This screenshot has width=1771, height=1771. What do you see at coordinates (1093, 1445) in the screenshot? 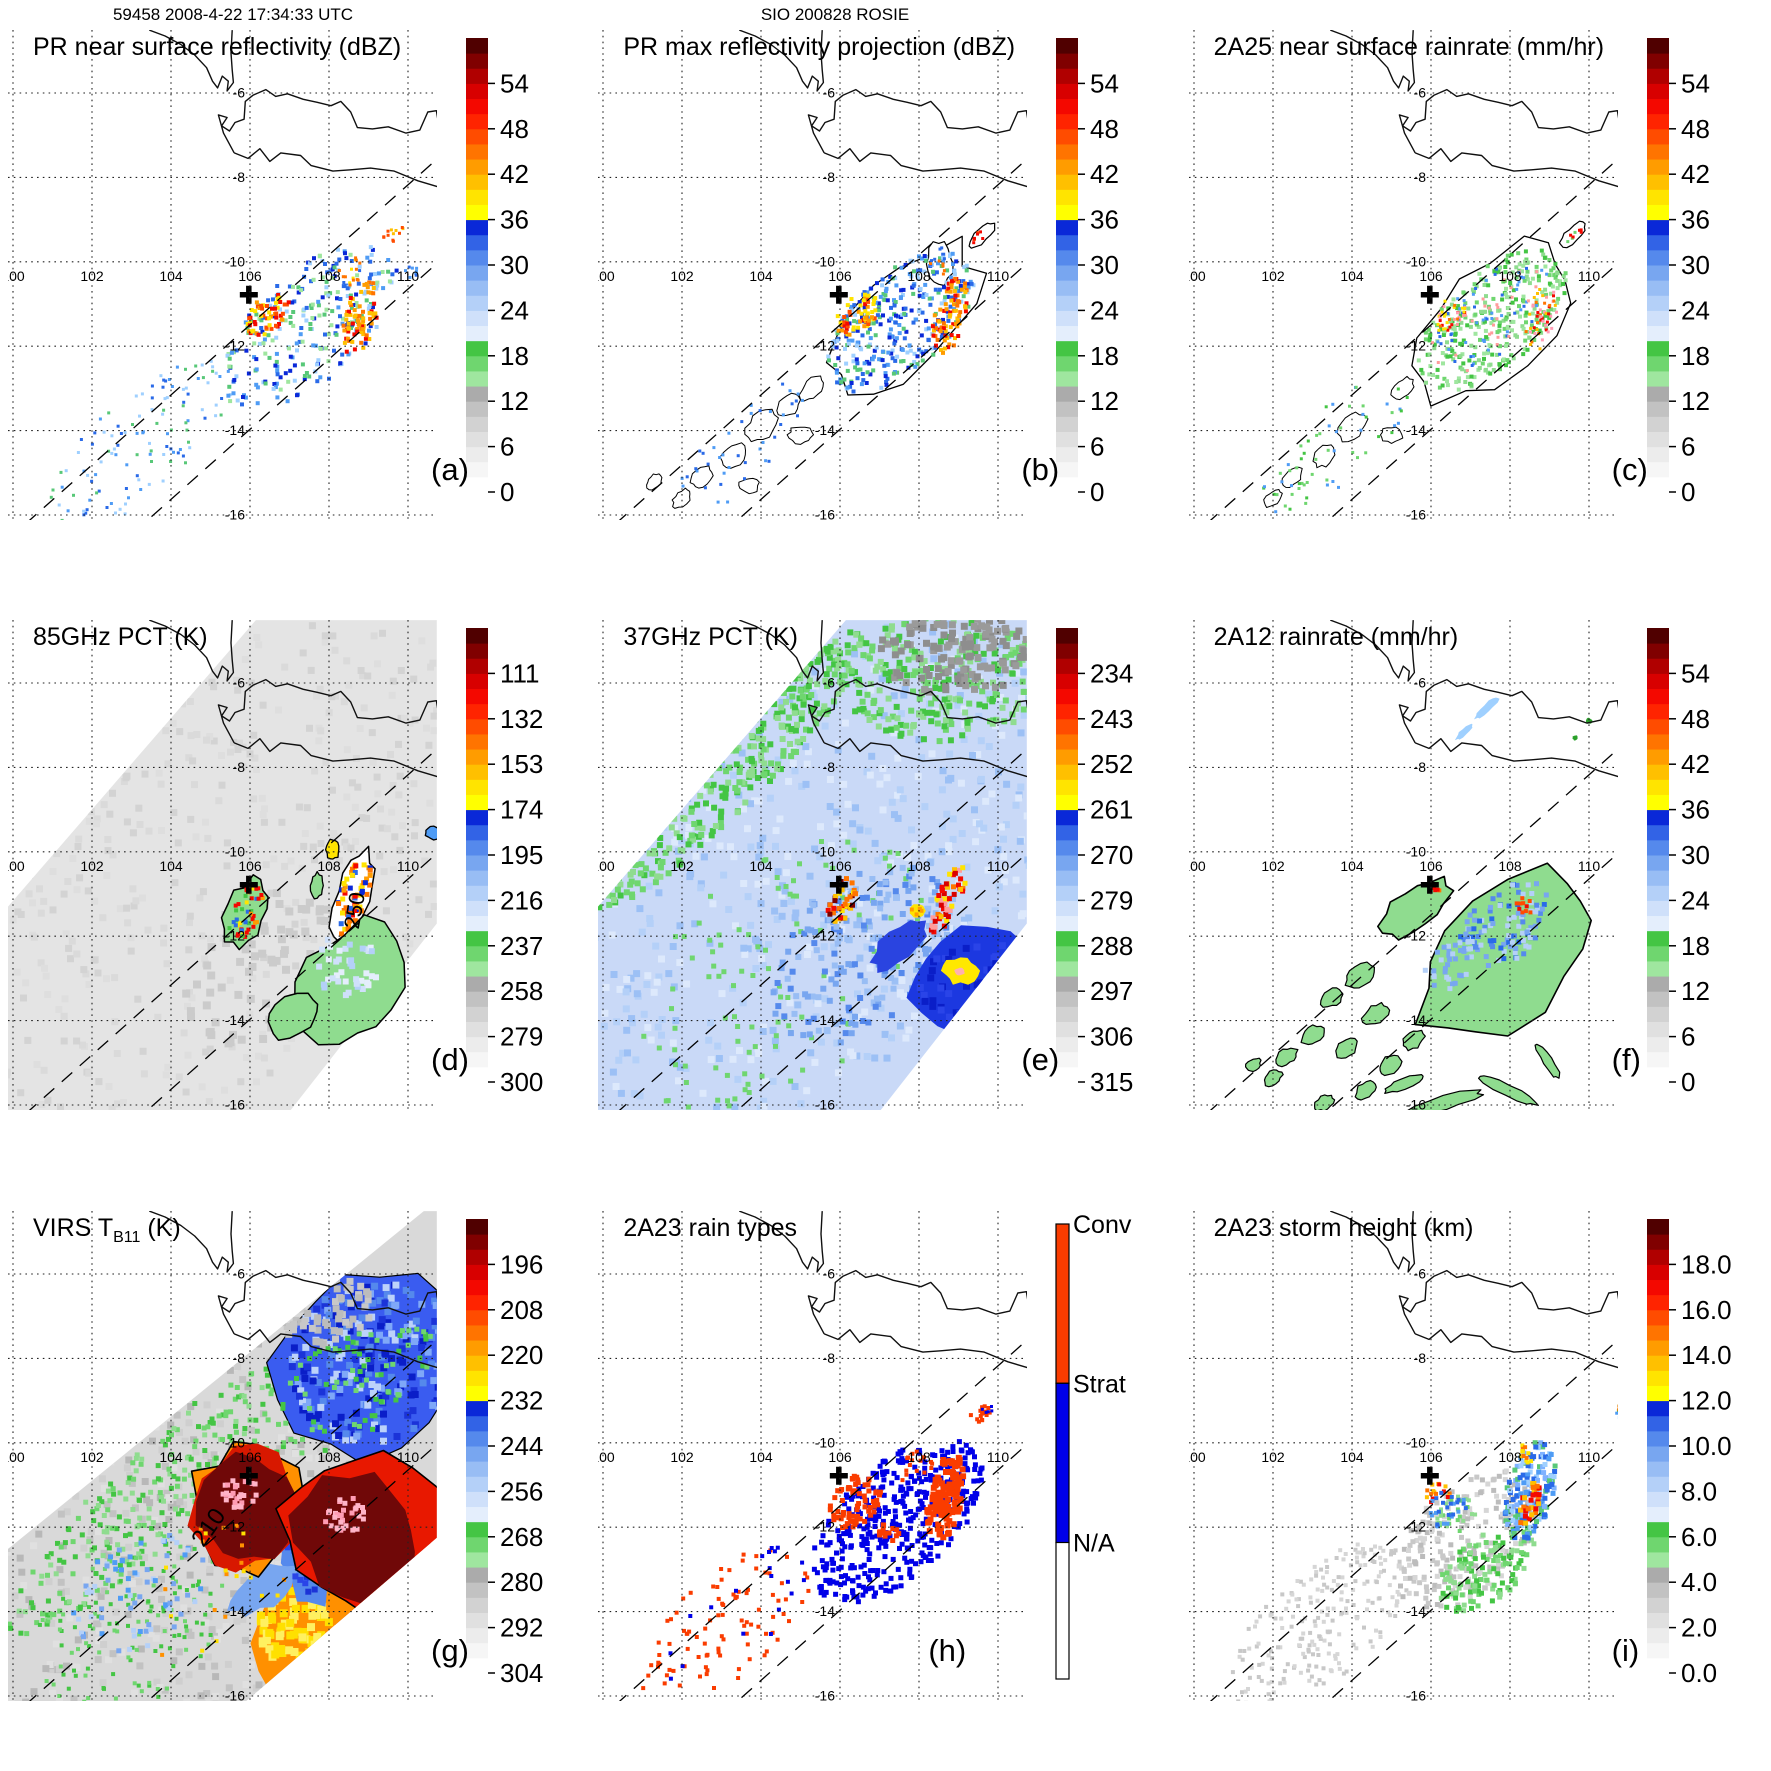
I see `colorbar: Conv Strat N/A` at bounding box center [1093, 1445].